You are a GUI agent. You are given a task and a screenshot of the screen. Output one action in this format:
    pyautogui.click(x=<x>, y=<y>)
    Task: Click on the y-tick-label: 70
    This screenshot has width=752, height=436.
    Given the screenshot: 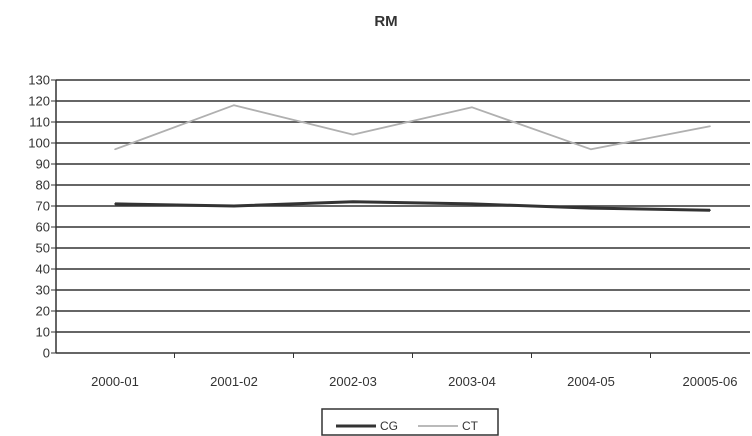 What is the action you would take?
    pyautogui.click(x=43, y=206)
    